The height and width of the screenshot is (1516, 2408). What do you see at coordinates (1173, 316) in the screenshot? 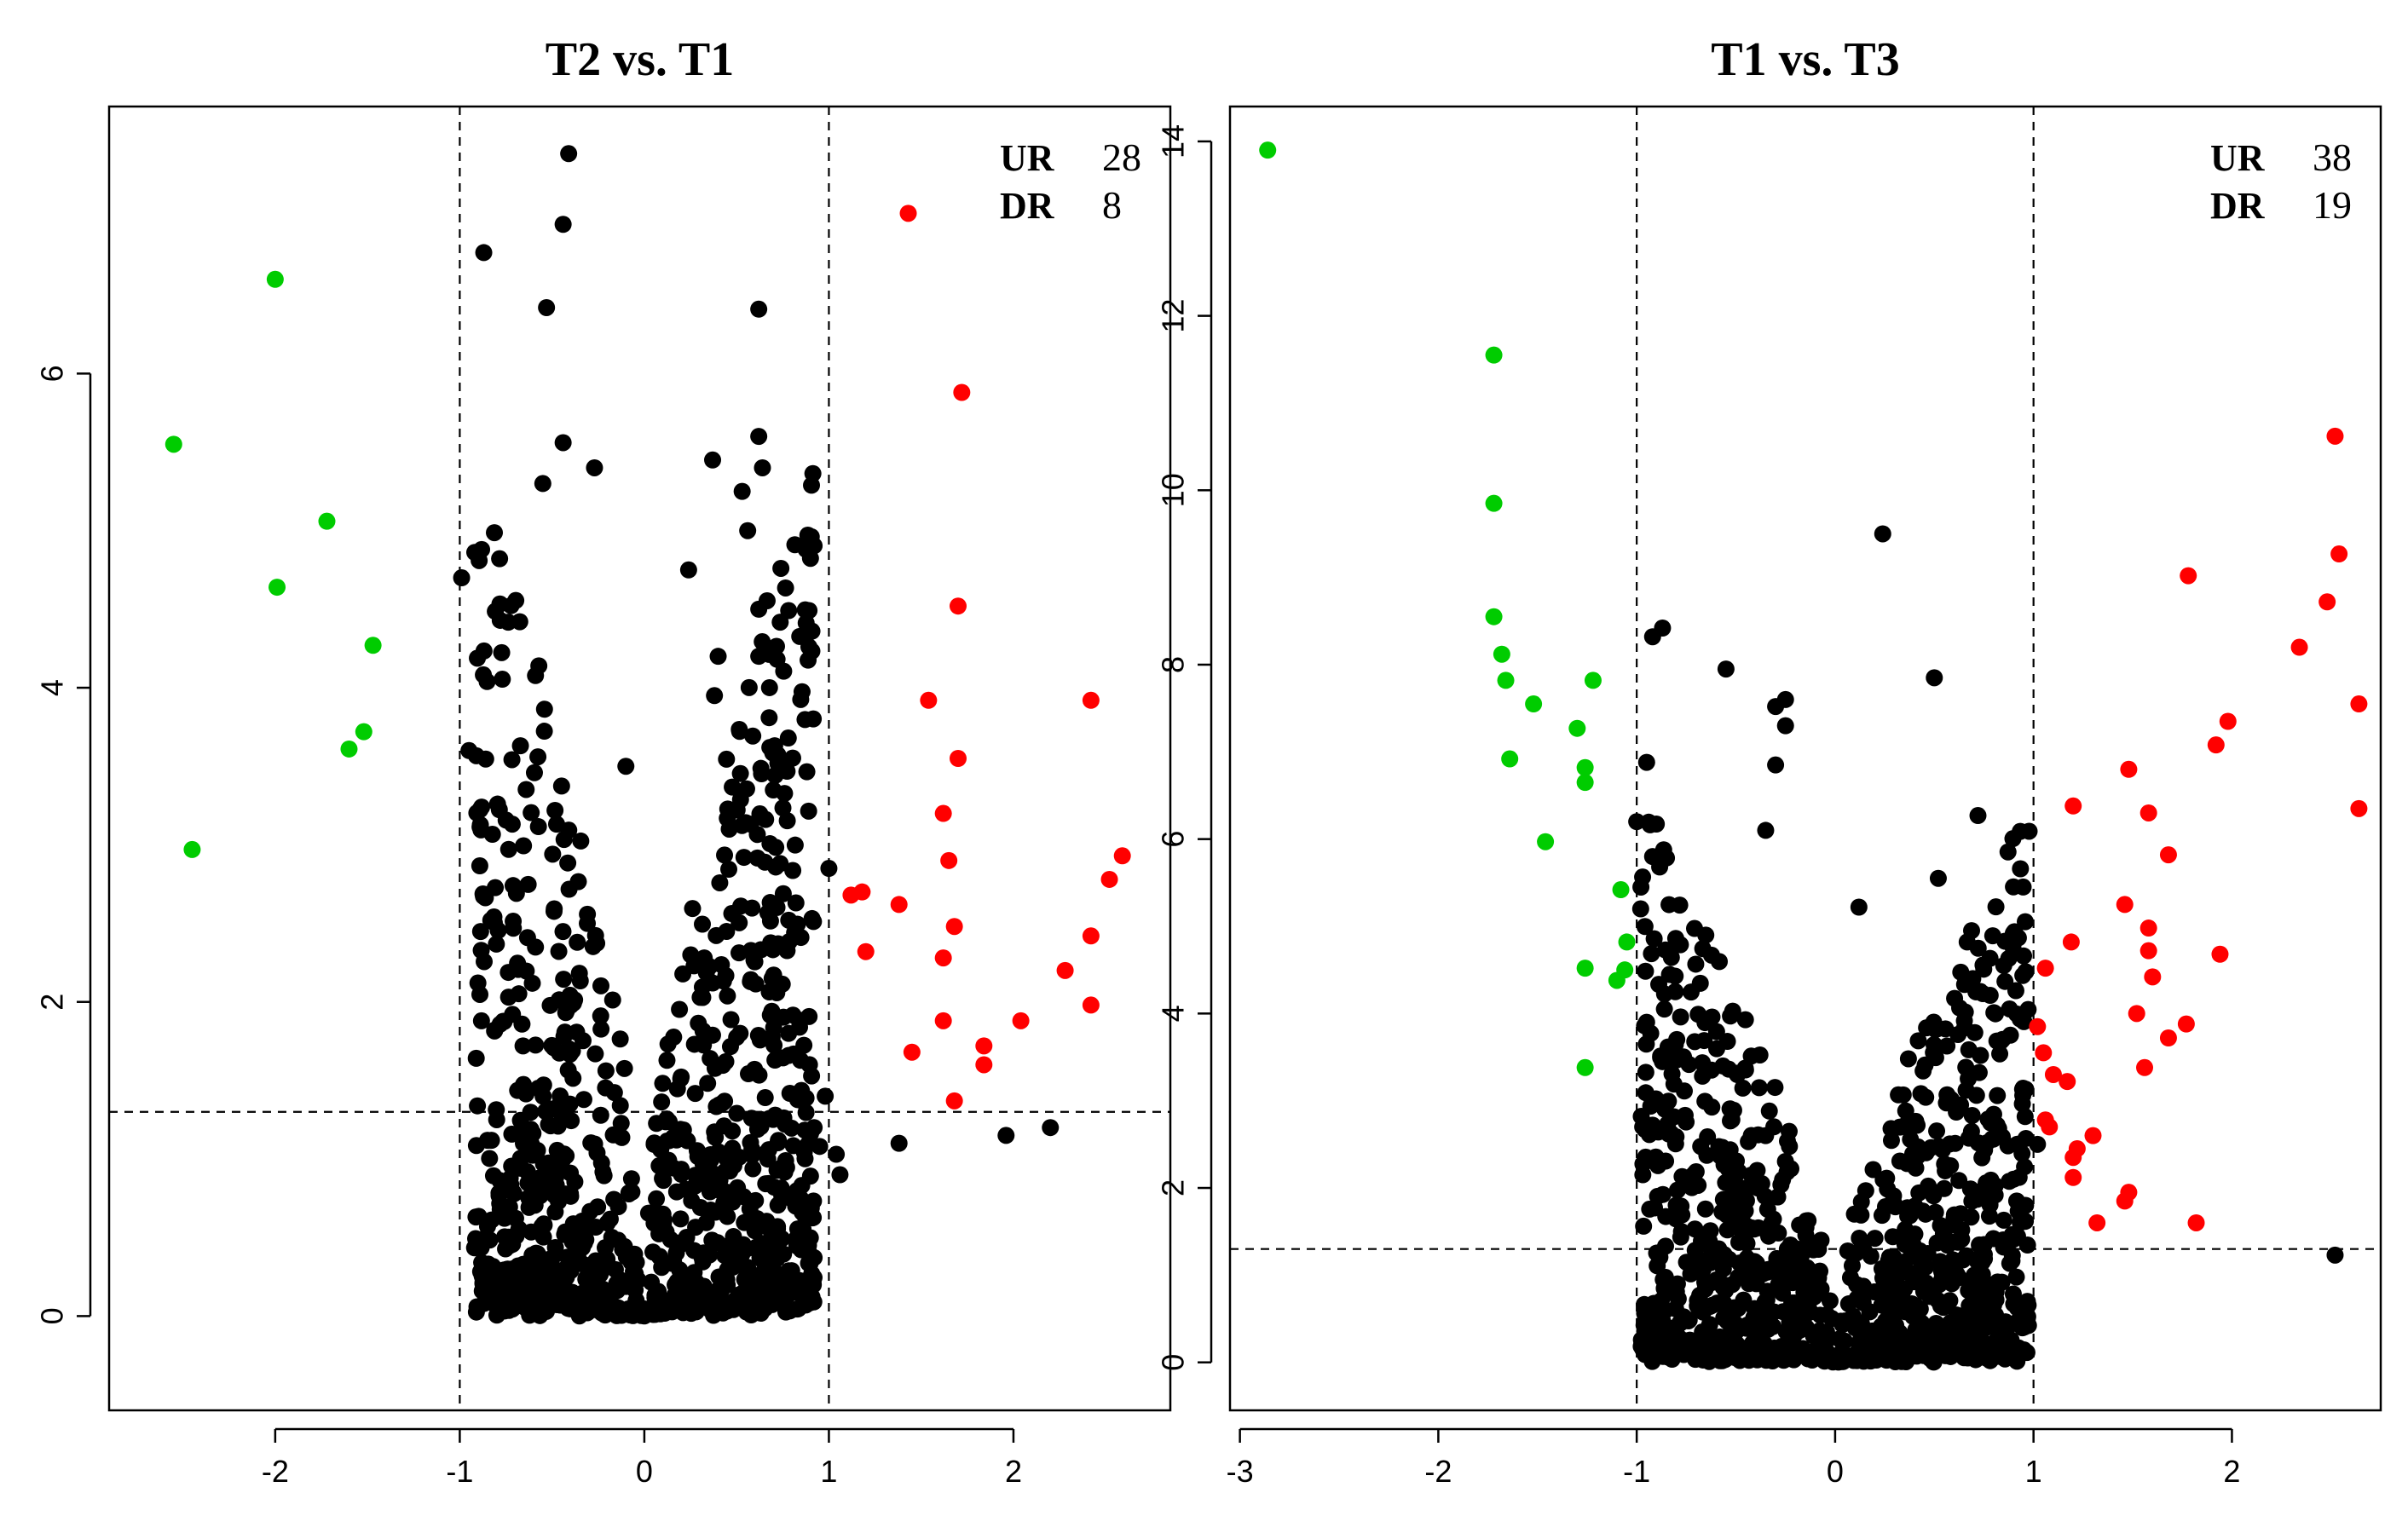
I see `y-tick-label: 12` at bounding box center [1173, 316].